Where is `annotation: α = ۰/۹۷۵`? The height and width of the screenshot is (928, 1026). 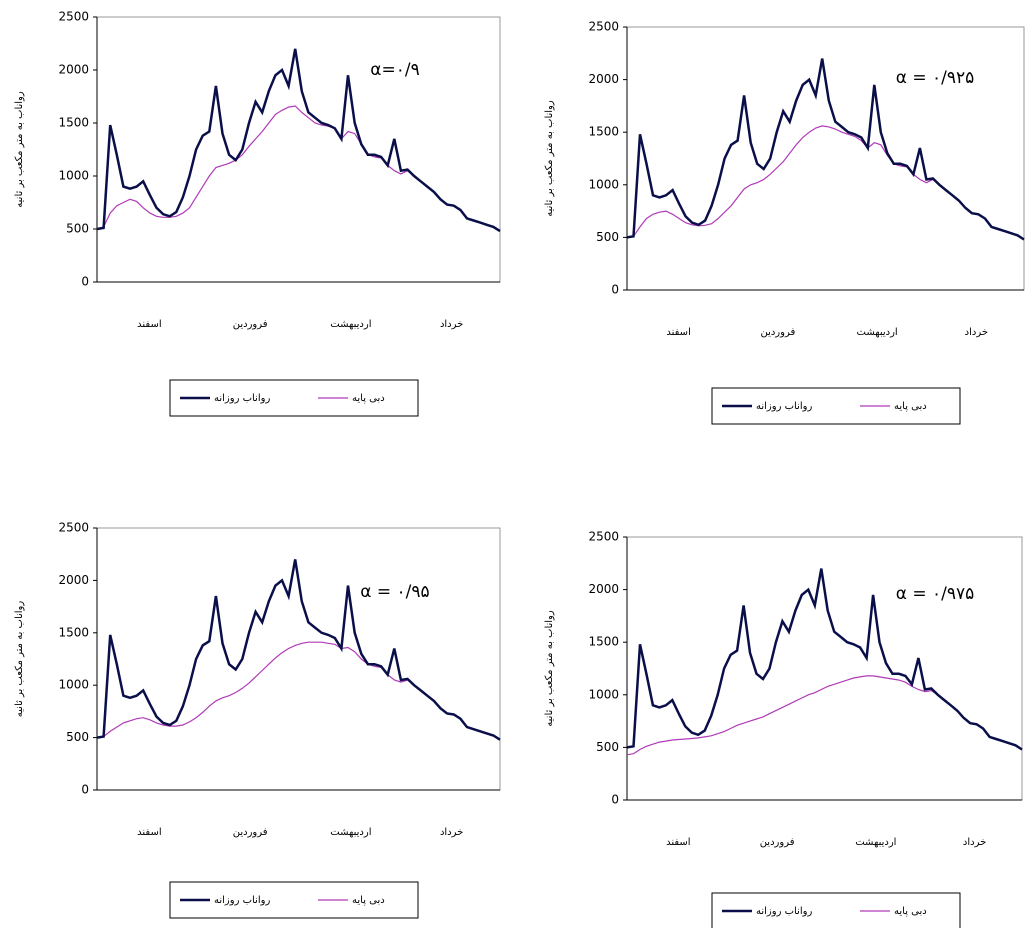
annotation: α = ۰/۹۷۵ is located at coordinates (935, 594).